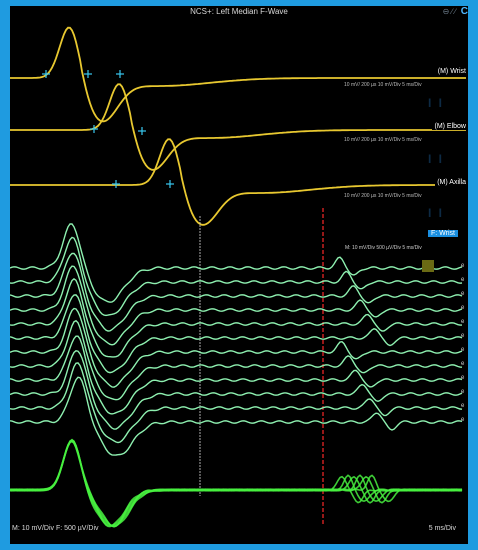  I want to click on title-bar: NCS+: Left Median F-Wave ⊖∕∕ C, so click(239, 13).